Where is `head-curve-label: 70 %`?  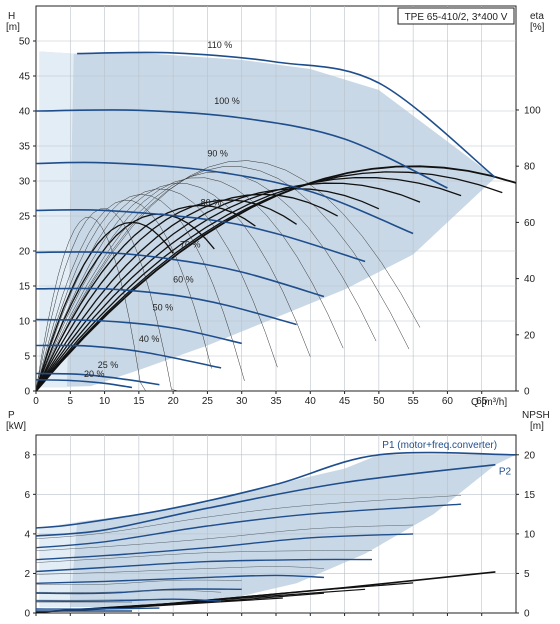 head-curve-label: 70 % is located at coordinates (190, 245).